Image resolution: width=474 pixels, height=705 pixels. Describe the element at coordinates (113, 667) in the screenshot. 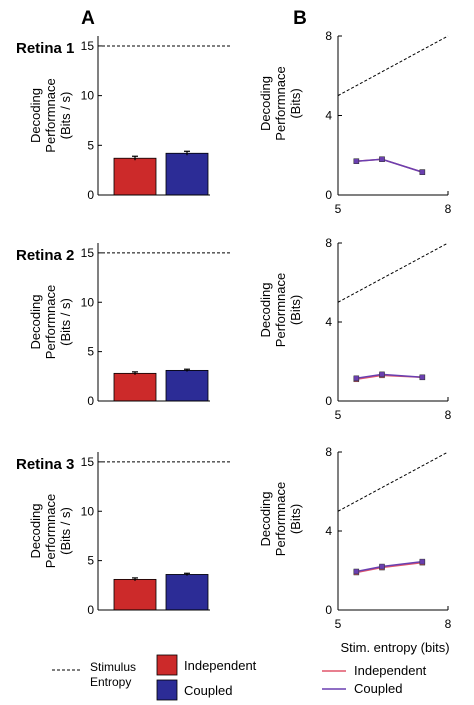

I see `legend-stimulus-entropy-label-line1: Stimulus` at that location.